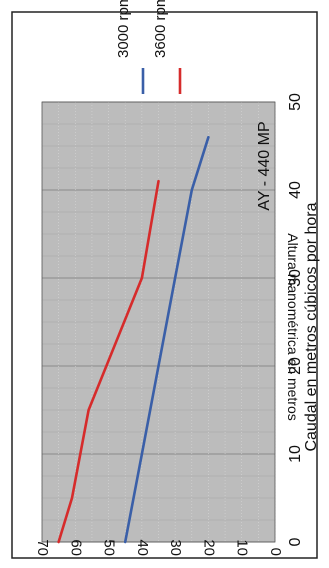 The width and height of the screenshot is (329, 568). I want to click on legend-entry-0: 3000 rpm, so click(123, 29).